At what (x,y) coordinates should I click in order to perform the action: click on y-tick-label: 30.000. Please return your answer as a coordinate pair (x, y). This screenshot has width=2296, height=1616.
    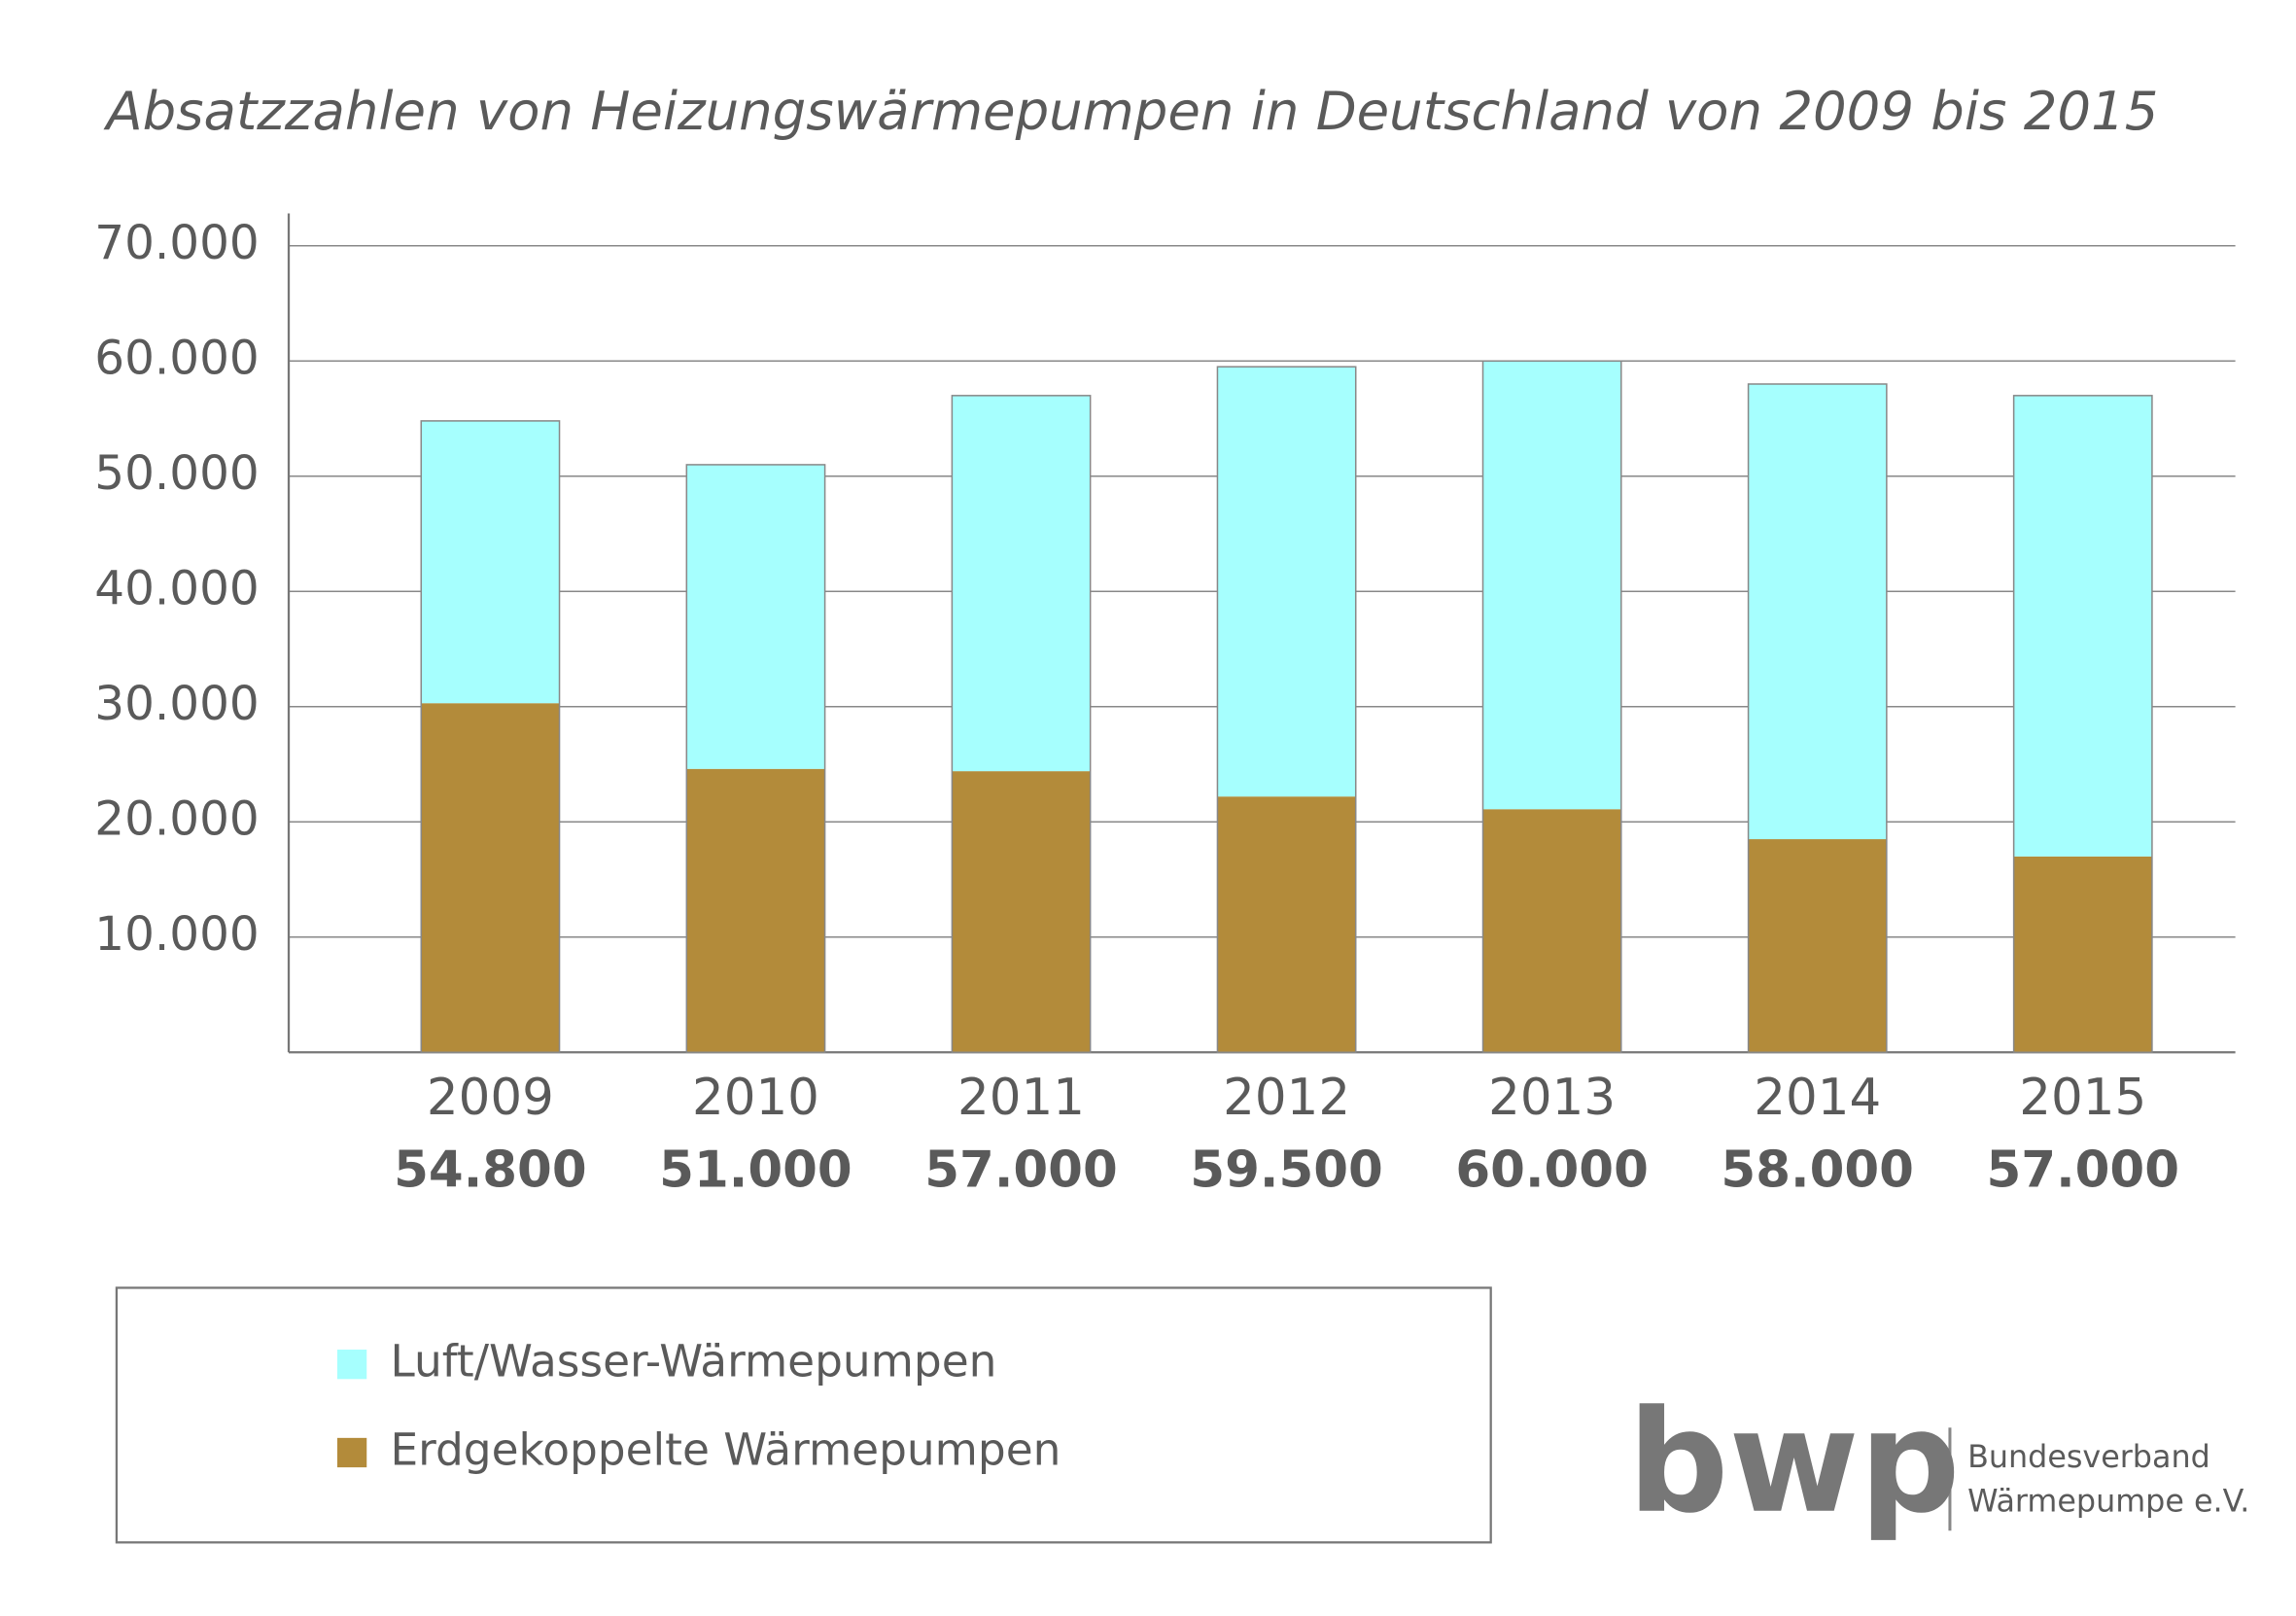
    Looking at the image, I should click on (176, 704).